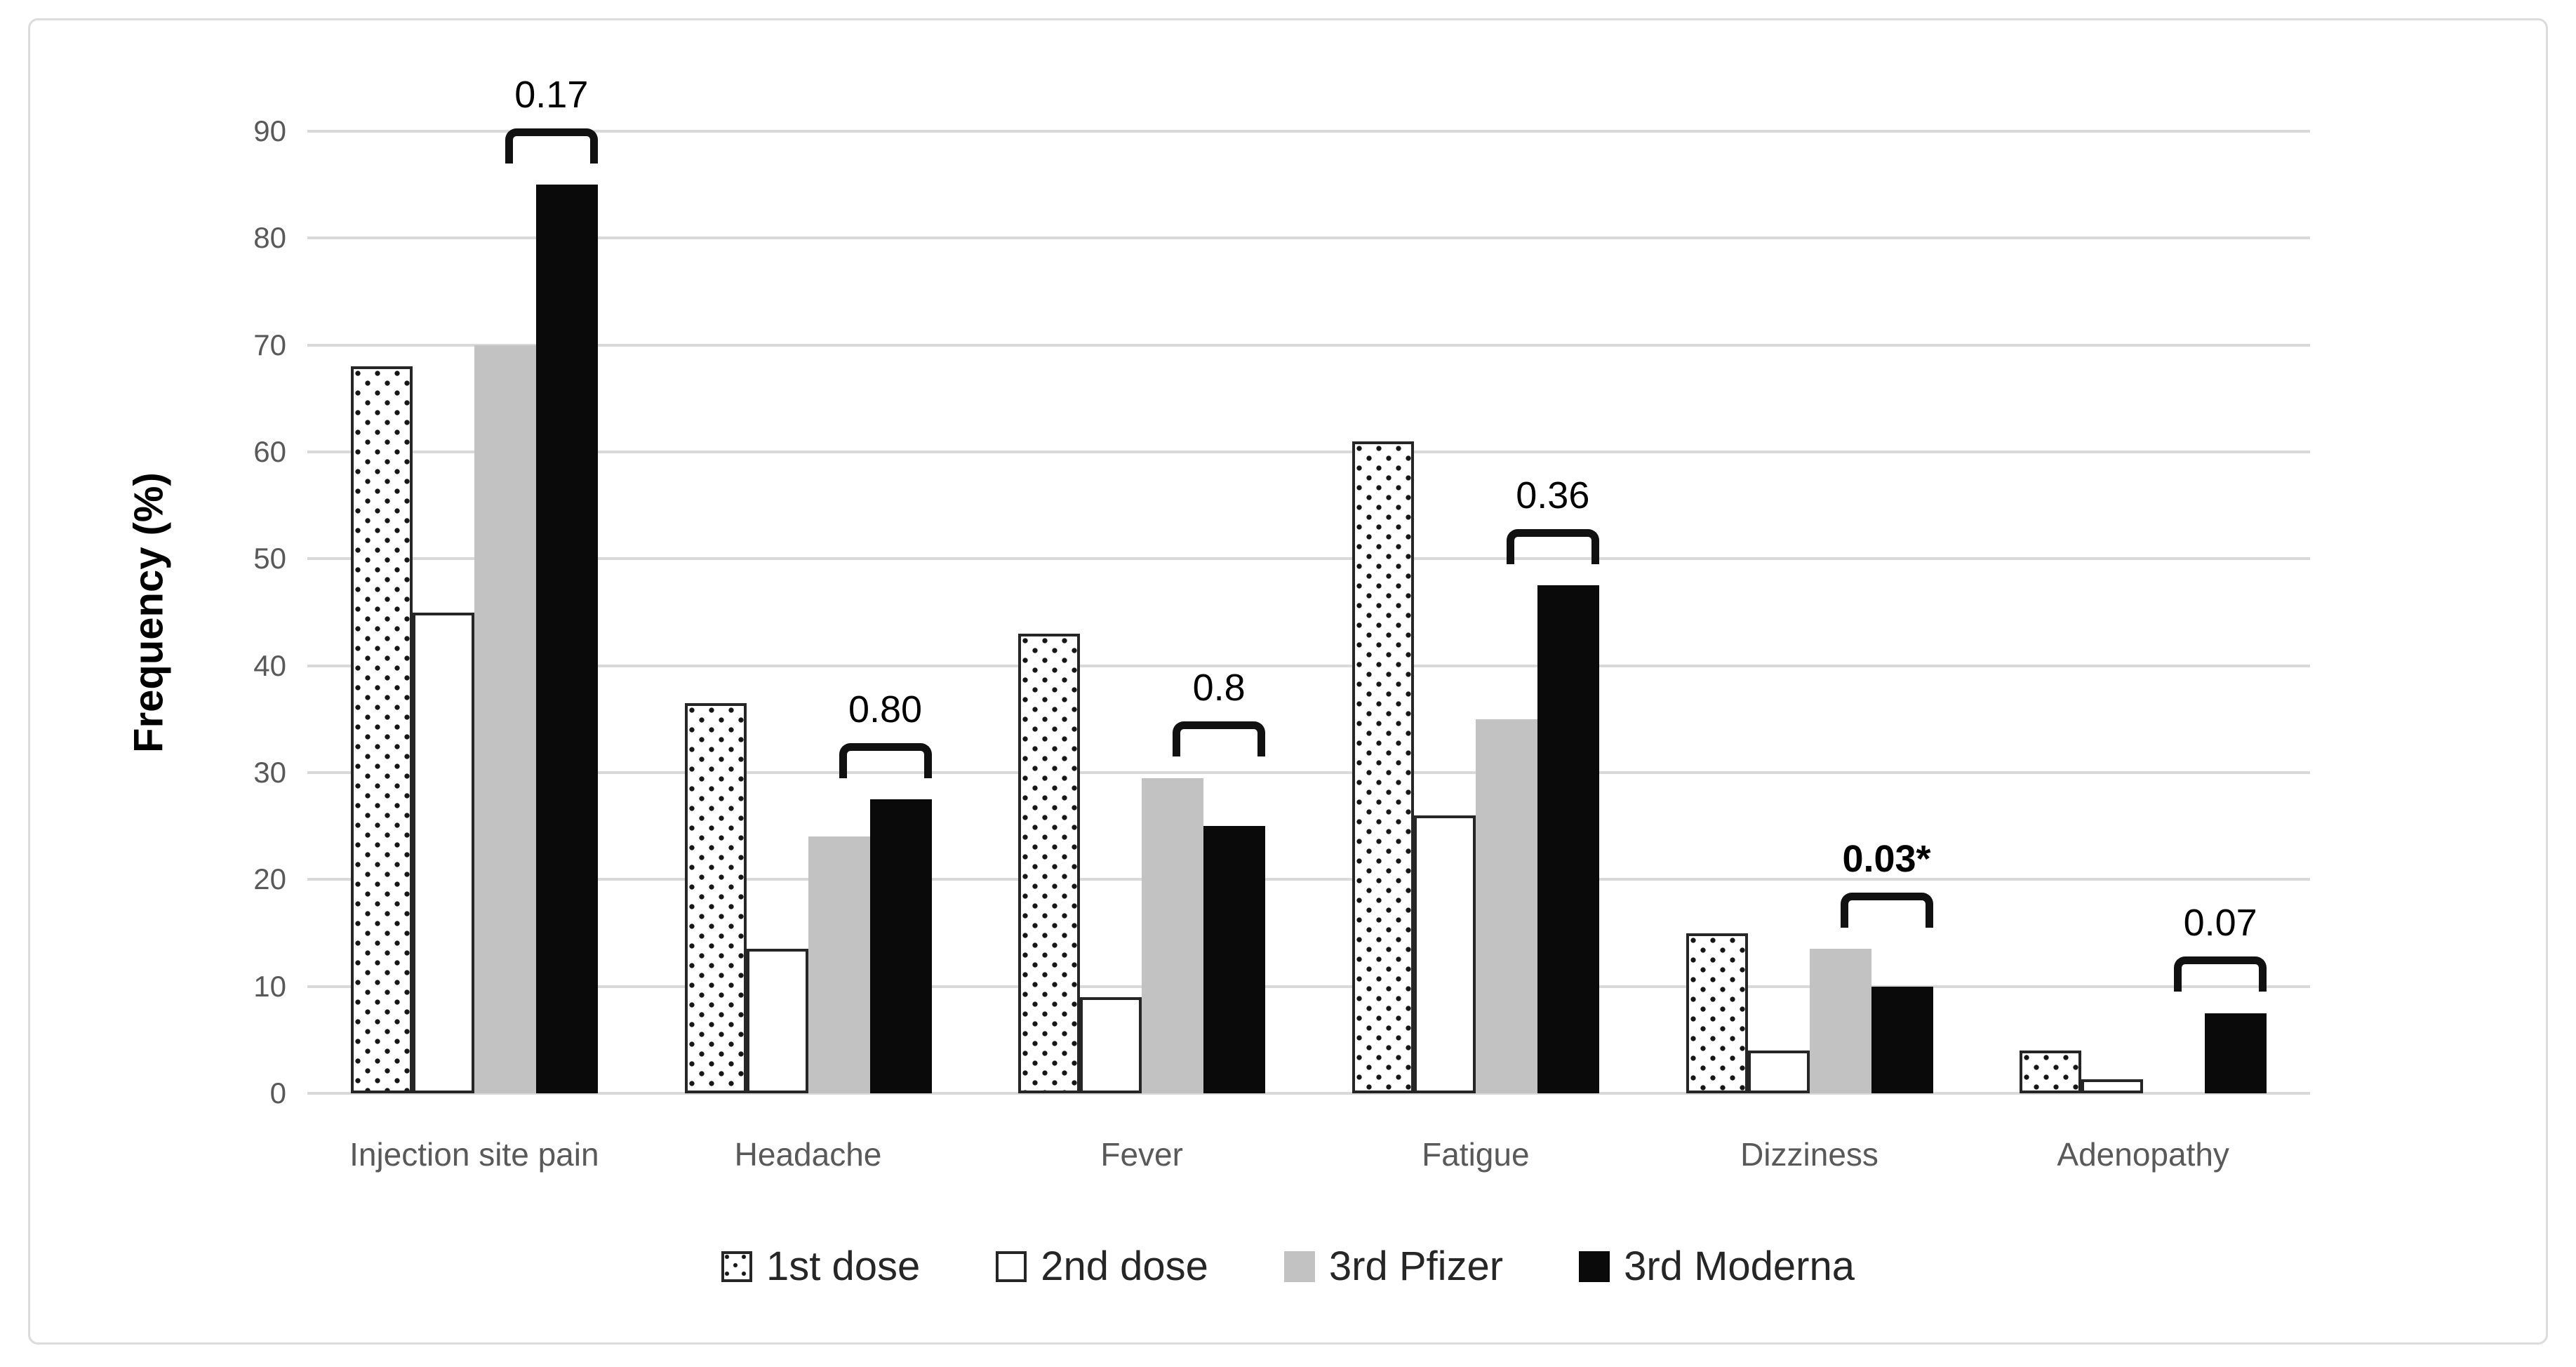 This screenshot has height=1367, width=2576. What do you see at coordinates (1299, 1266) in the screenshot?
I see `legend-swatch-gray-icon` at bounding box center [1299, 1266].